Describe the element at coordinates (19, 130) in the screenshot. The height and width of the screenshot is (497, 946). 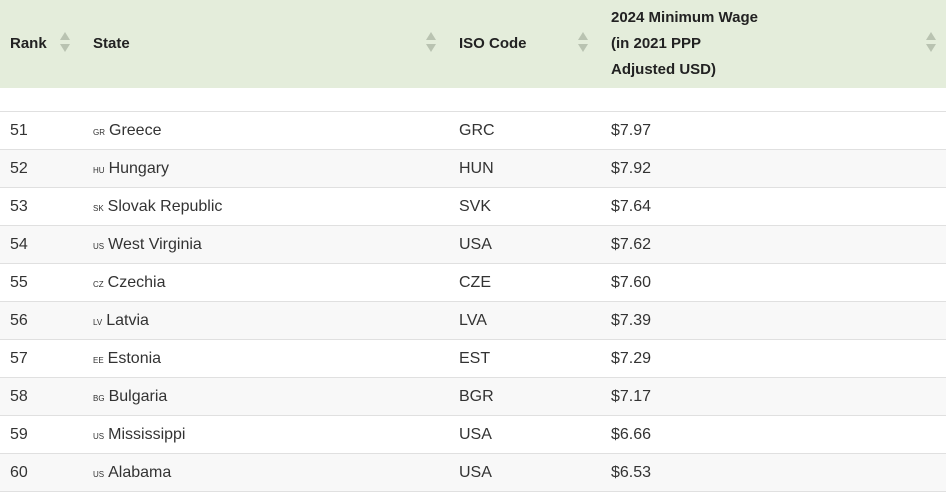
I see `rank-cell: 51` at that location.